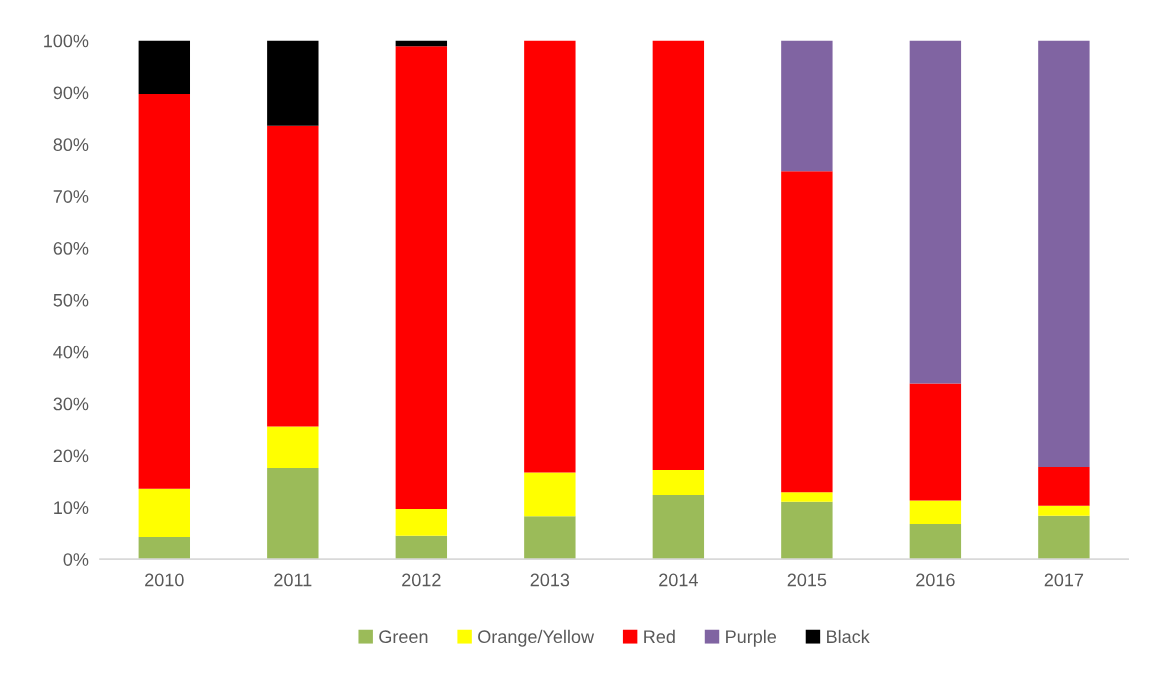 This screenshot has height=677, width=1150. I want to click on x-tick-label: 2016, so click(935, 580).